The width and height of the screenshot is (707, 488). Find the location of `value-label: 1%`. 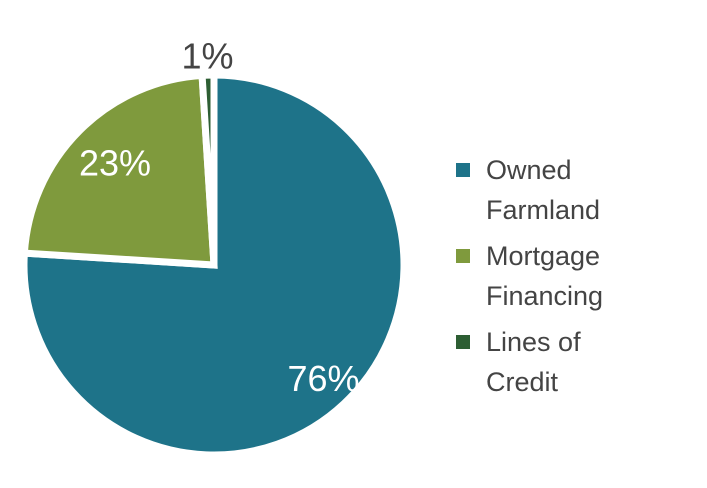

value-label: 1% is located at coordinates (208, 56).